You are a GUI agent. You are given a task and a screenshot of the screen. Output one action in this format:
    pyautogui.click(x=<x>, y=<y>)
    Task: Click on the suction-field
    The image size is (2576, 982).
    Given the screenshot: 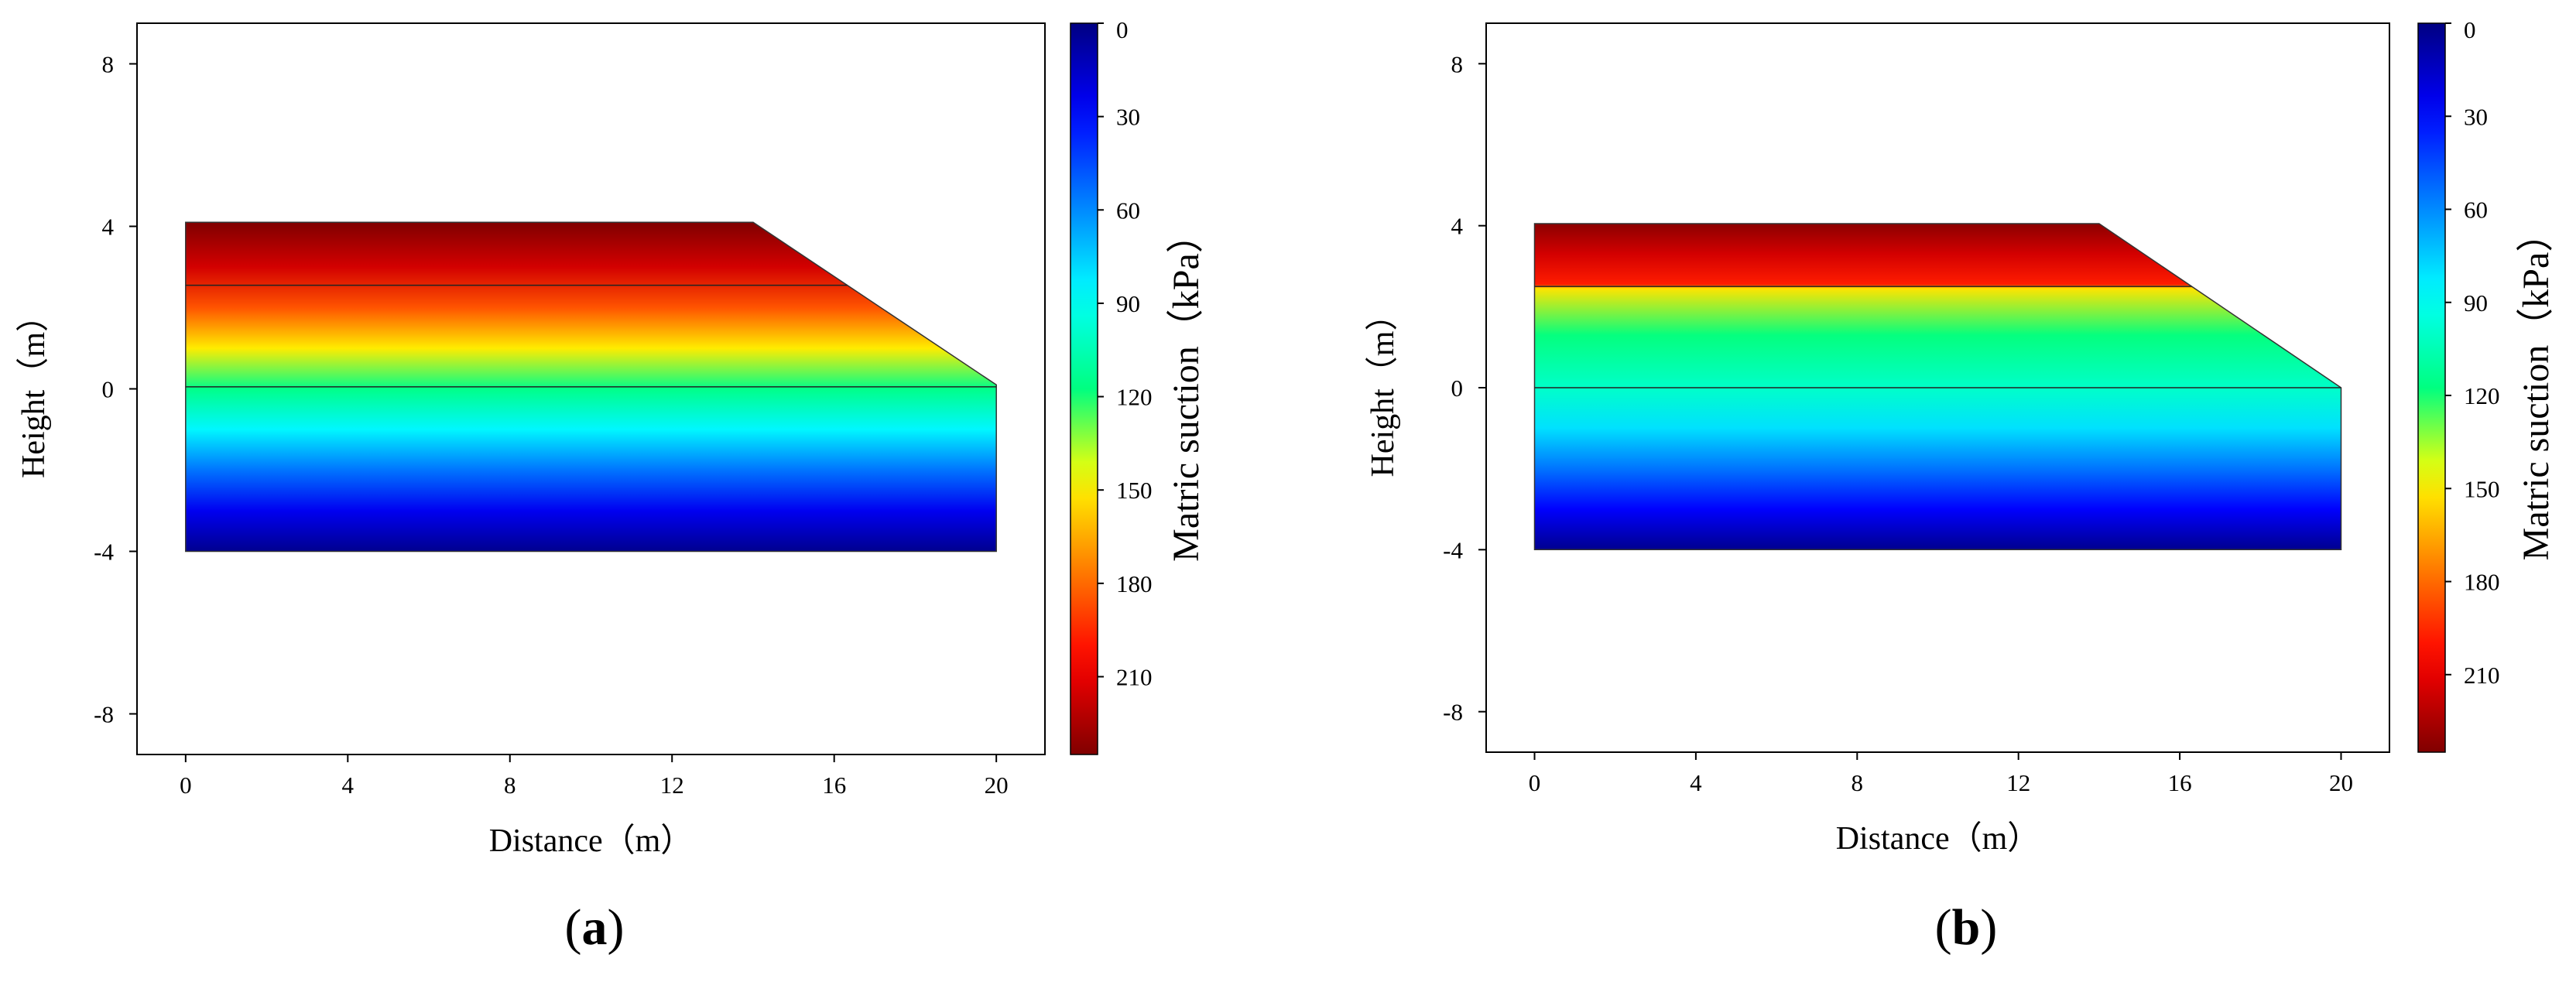 What is the action you would take?
    pyautogui.click(x=1937, y=387)
    